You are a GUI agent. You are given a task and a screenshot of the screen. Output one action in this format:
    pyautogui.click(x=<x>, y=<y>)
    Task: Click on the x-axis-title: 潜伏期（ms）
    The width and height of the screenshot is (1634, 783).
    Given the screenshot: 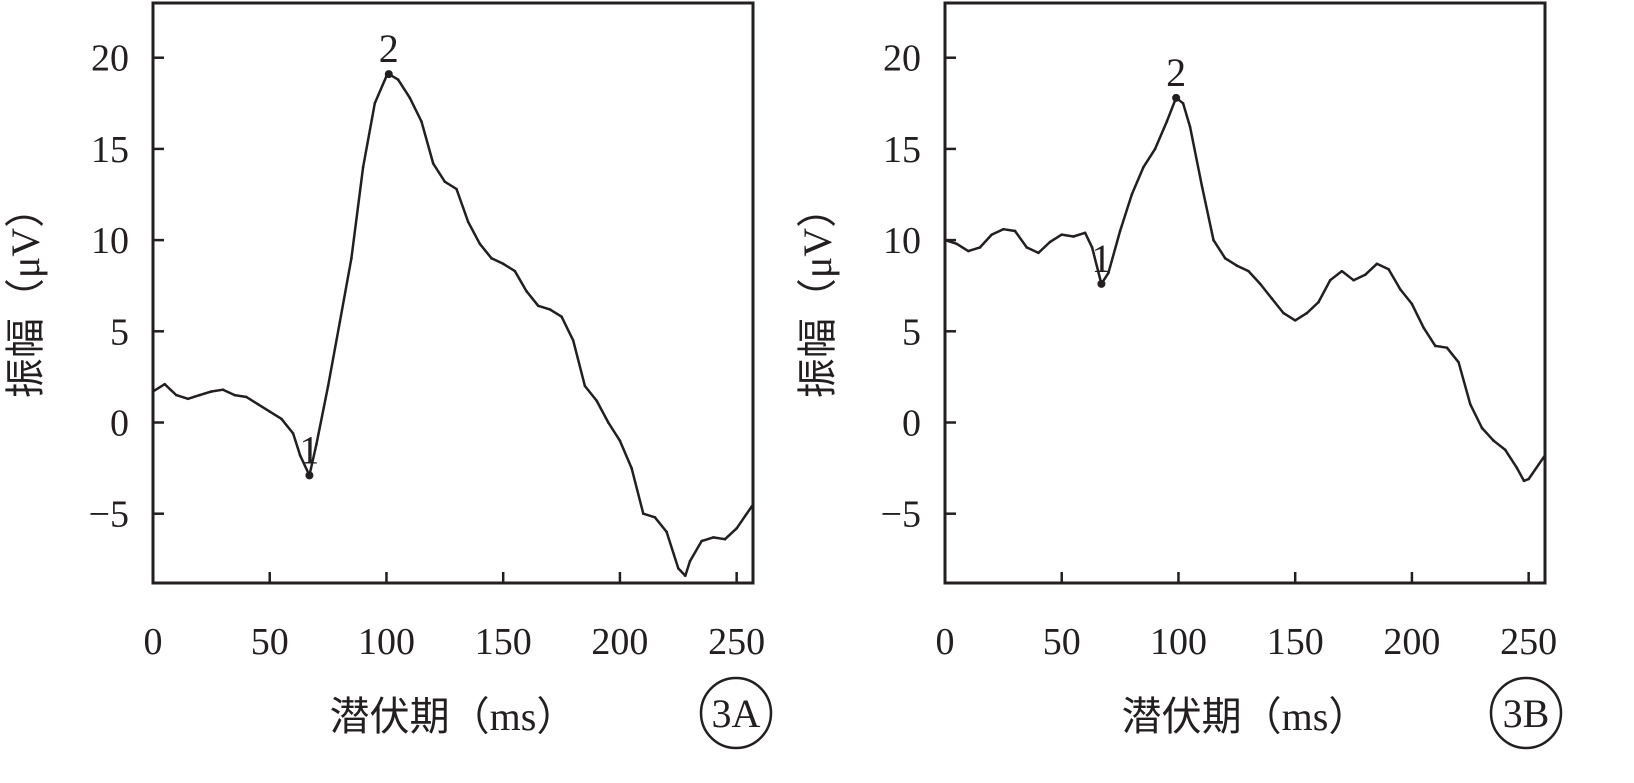 What is the action you would take?
    pyautogui.click(x=1245, y=716)
    